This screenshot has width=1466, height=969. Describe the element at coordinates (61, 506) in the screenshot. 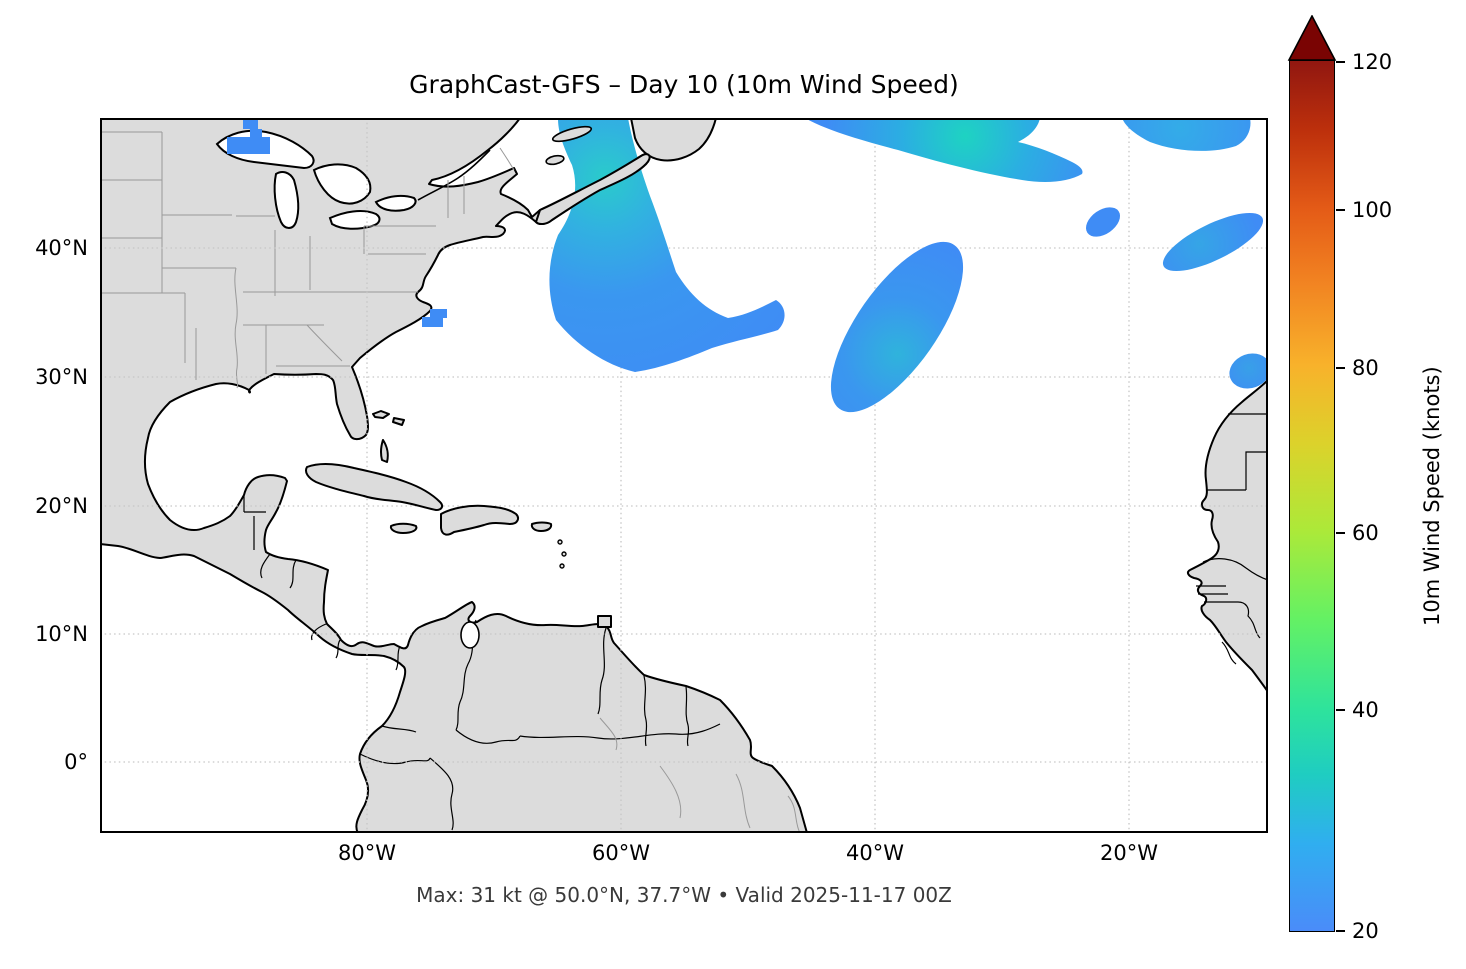

I see `ytick-20n: 20°N` at that location.